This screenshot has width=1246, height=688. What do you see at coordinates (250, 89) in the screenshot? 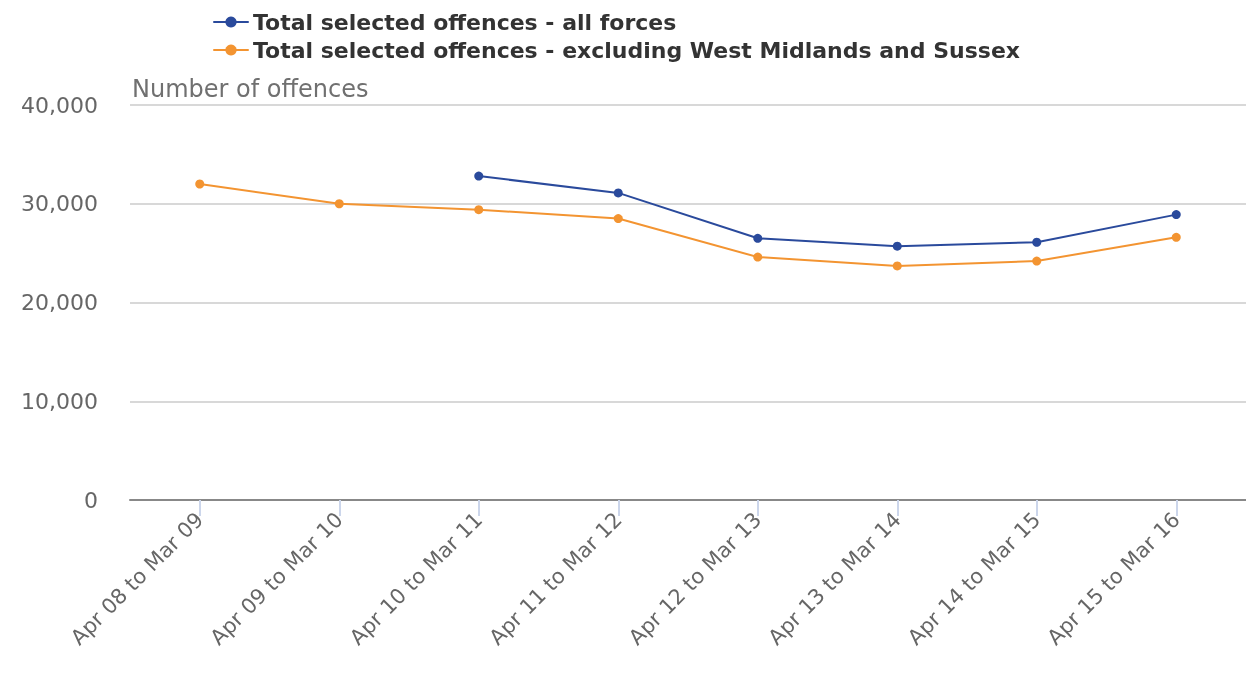
I see `y-axis-title: Number of offences` at bounding box center [250, 89].